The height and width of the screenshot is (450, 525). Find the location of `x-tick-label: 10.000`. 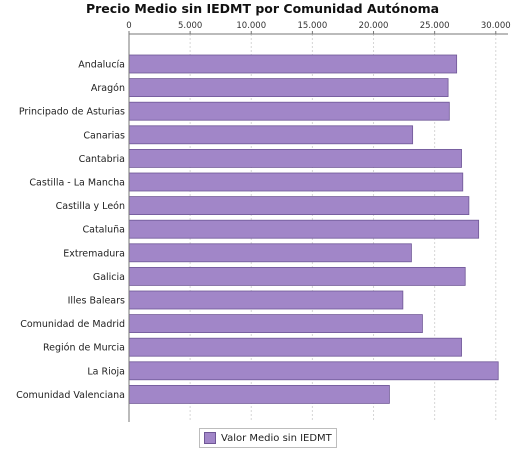

x-tick-label: 10.000 is located at coordinates (251, 26).